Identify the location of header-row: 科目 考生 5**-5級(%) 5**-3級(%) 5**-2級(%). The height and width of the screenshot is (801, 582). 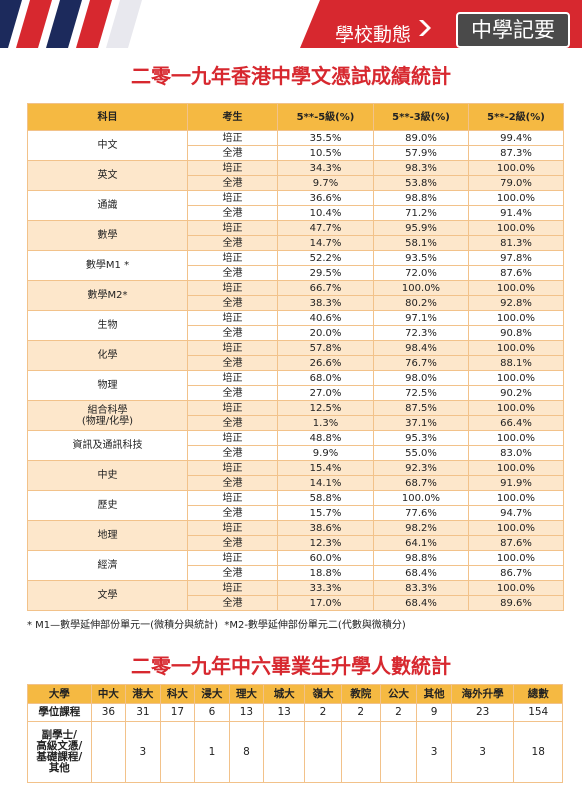
(295, 117).